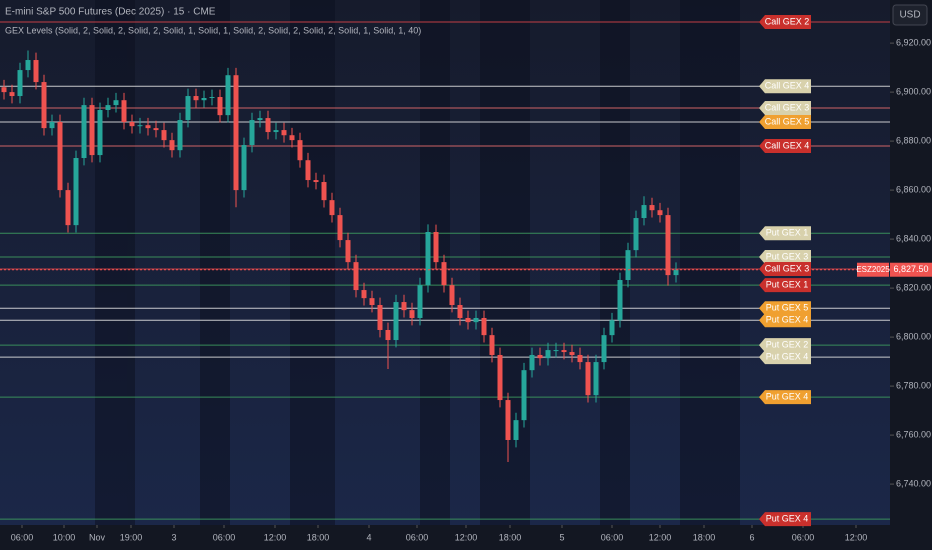  I want to click on last-price-label: 6,827.50, so click(910, 269).